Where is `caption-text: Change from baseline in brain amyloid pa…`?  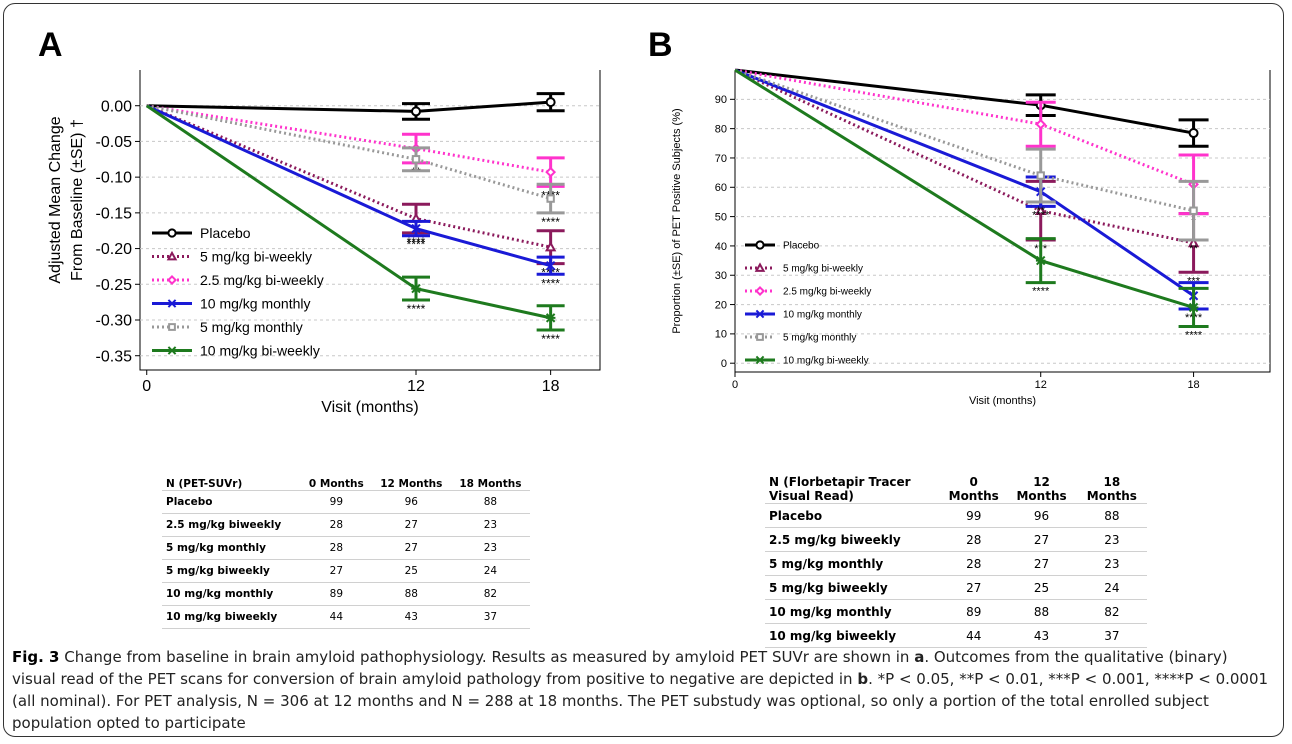
caption-text: Change from baseline in brain amyloid pa… is located at coordinates (487, 657).